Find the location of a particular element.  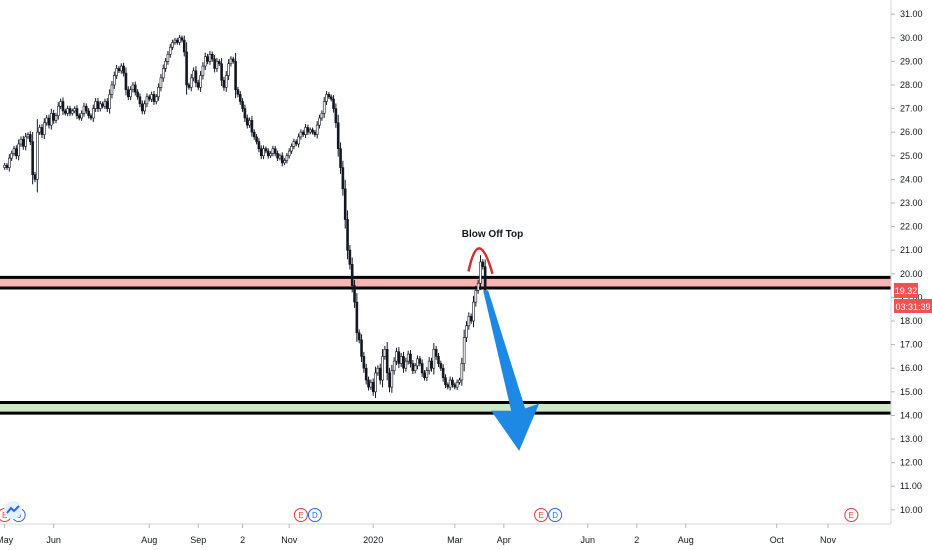

price-tick-label: 27.00 is located at coordinates (911, 109).